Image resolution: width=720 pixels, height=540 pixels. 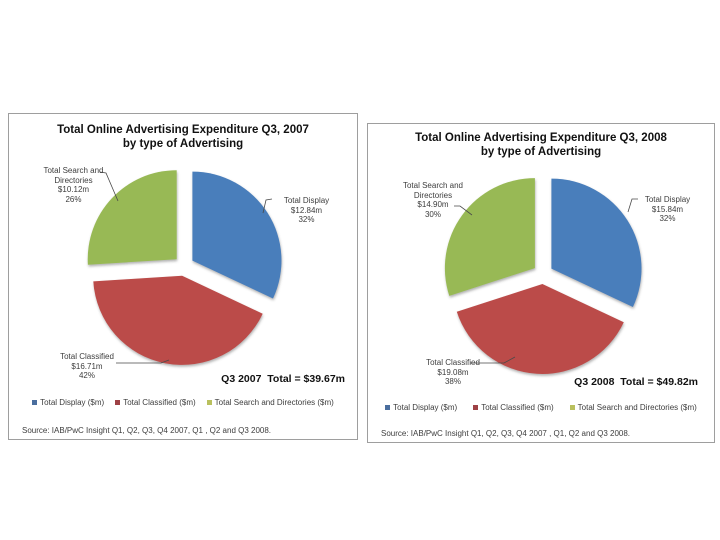 I want to click on callout-line: $12.84m, so click(x=306, y=210).